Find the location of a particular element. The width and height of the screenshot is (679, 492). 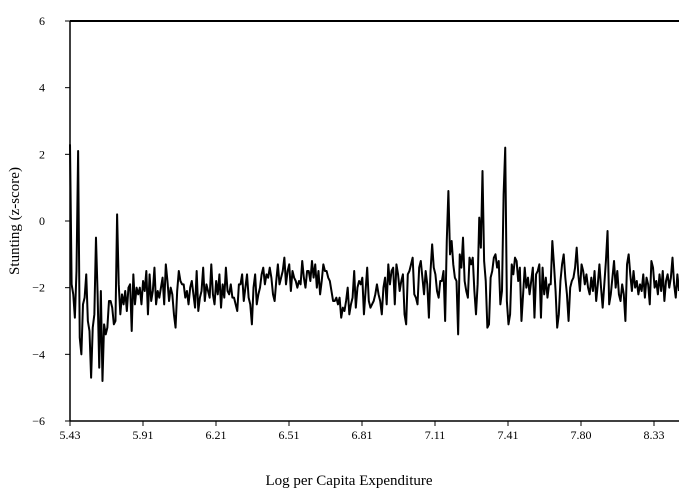

x-tick-label: 7.11 is located at coordinates (435, 435).